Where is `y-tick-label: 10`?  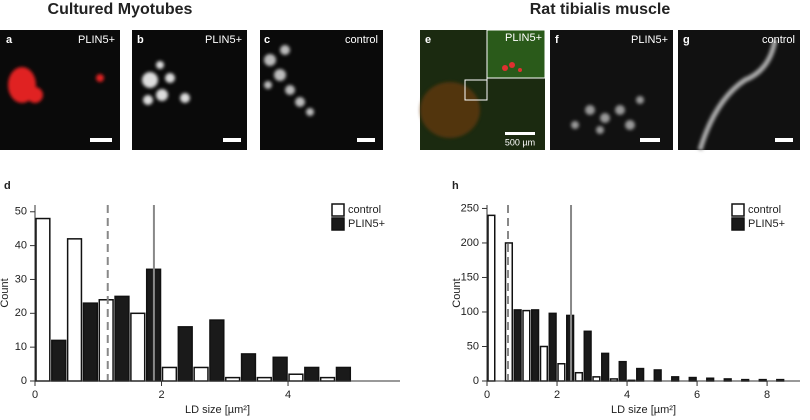 y-tick-label: 10 is located at coordinates (21, 347).